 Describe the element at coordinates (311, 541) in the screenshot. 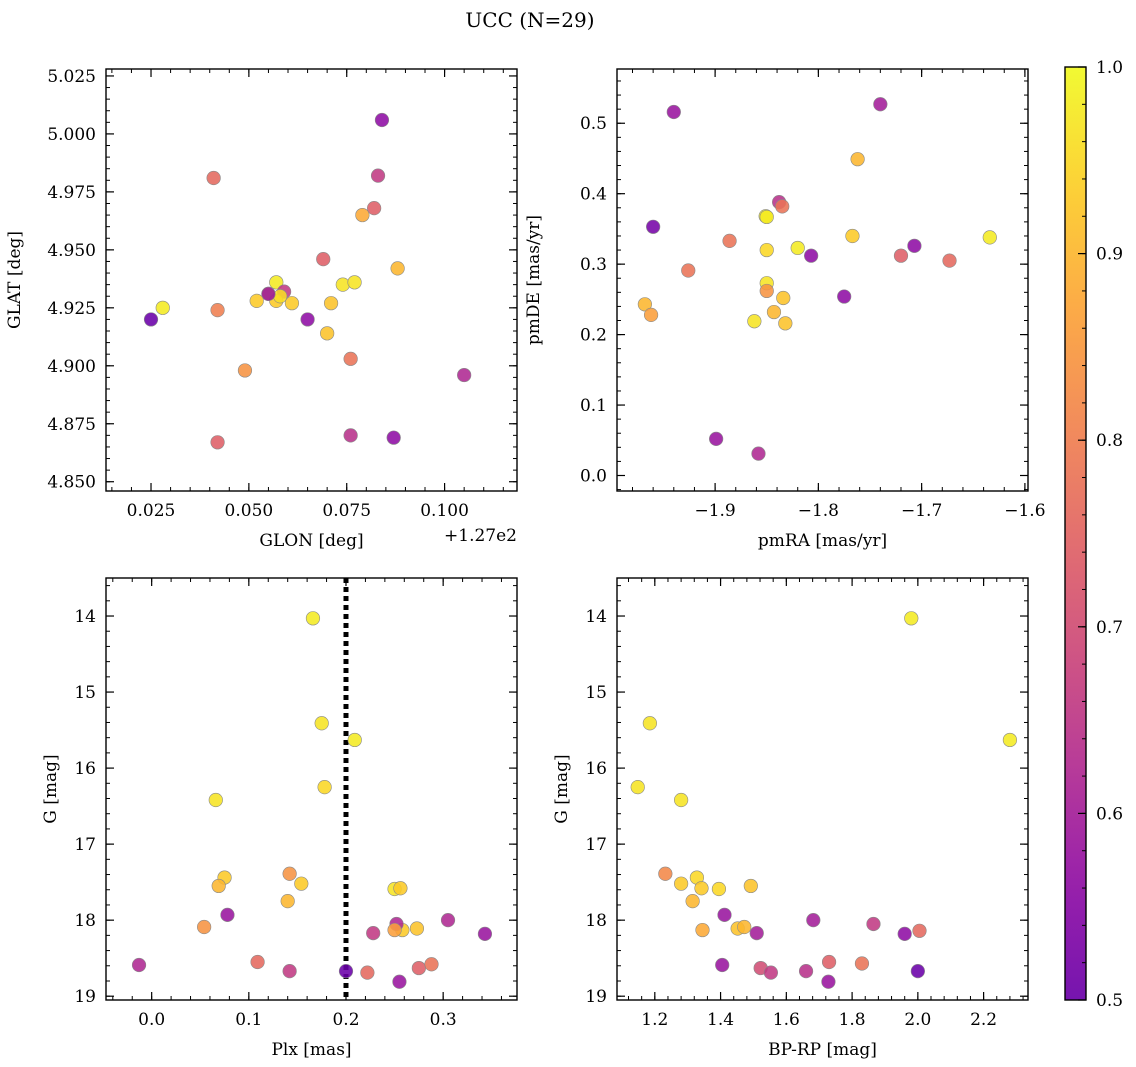

I see `x-axis-label: GLON [deg]` at that location.